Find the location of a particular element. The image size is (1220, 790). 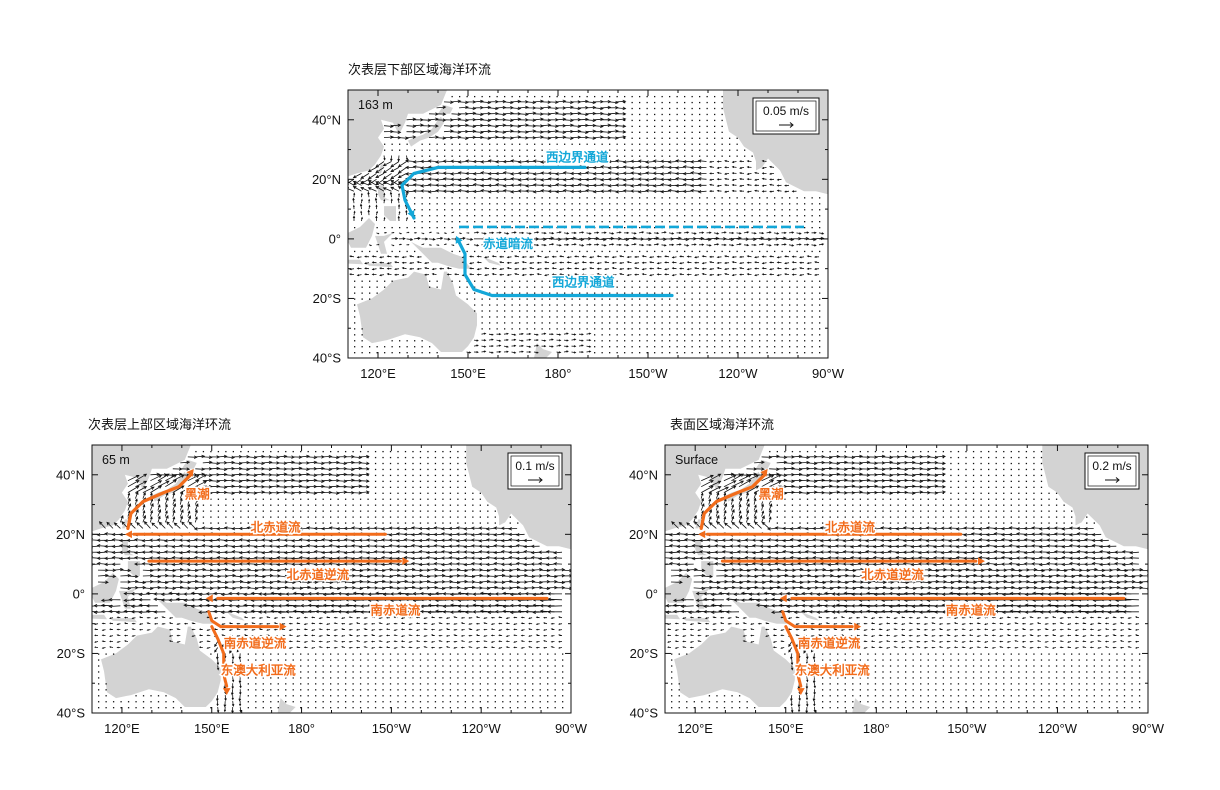

western-boundary-path-south is located at coordinates (565, 269).